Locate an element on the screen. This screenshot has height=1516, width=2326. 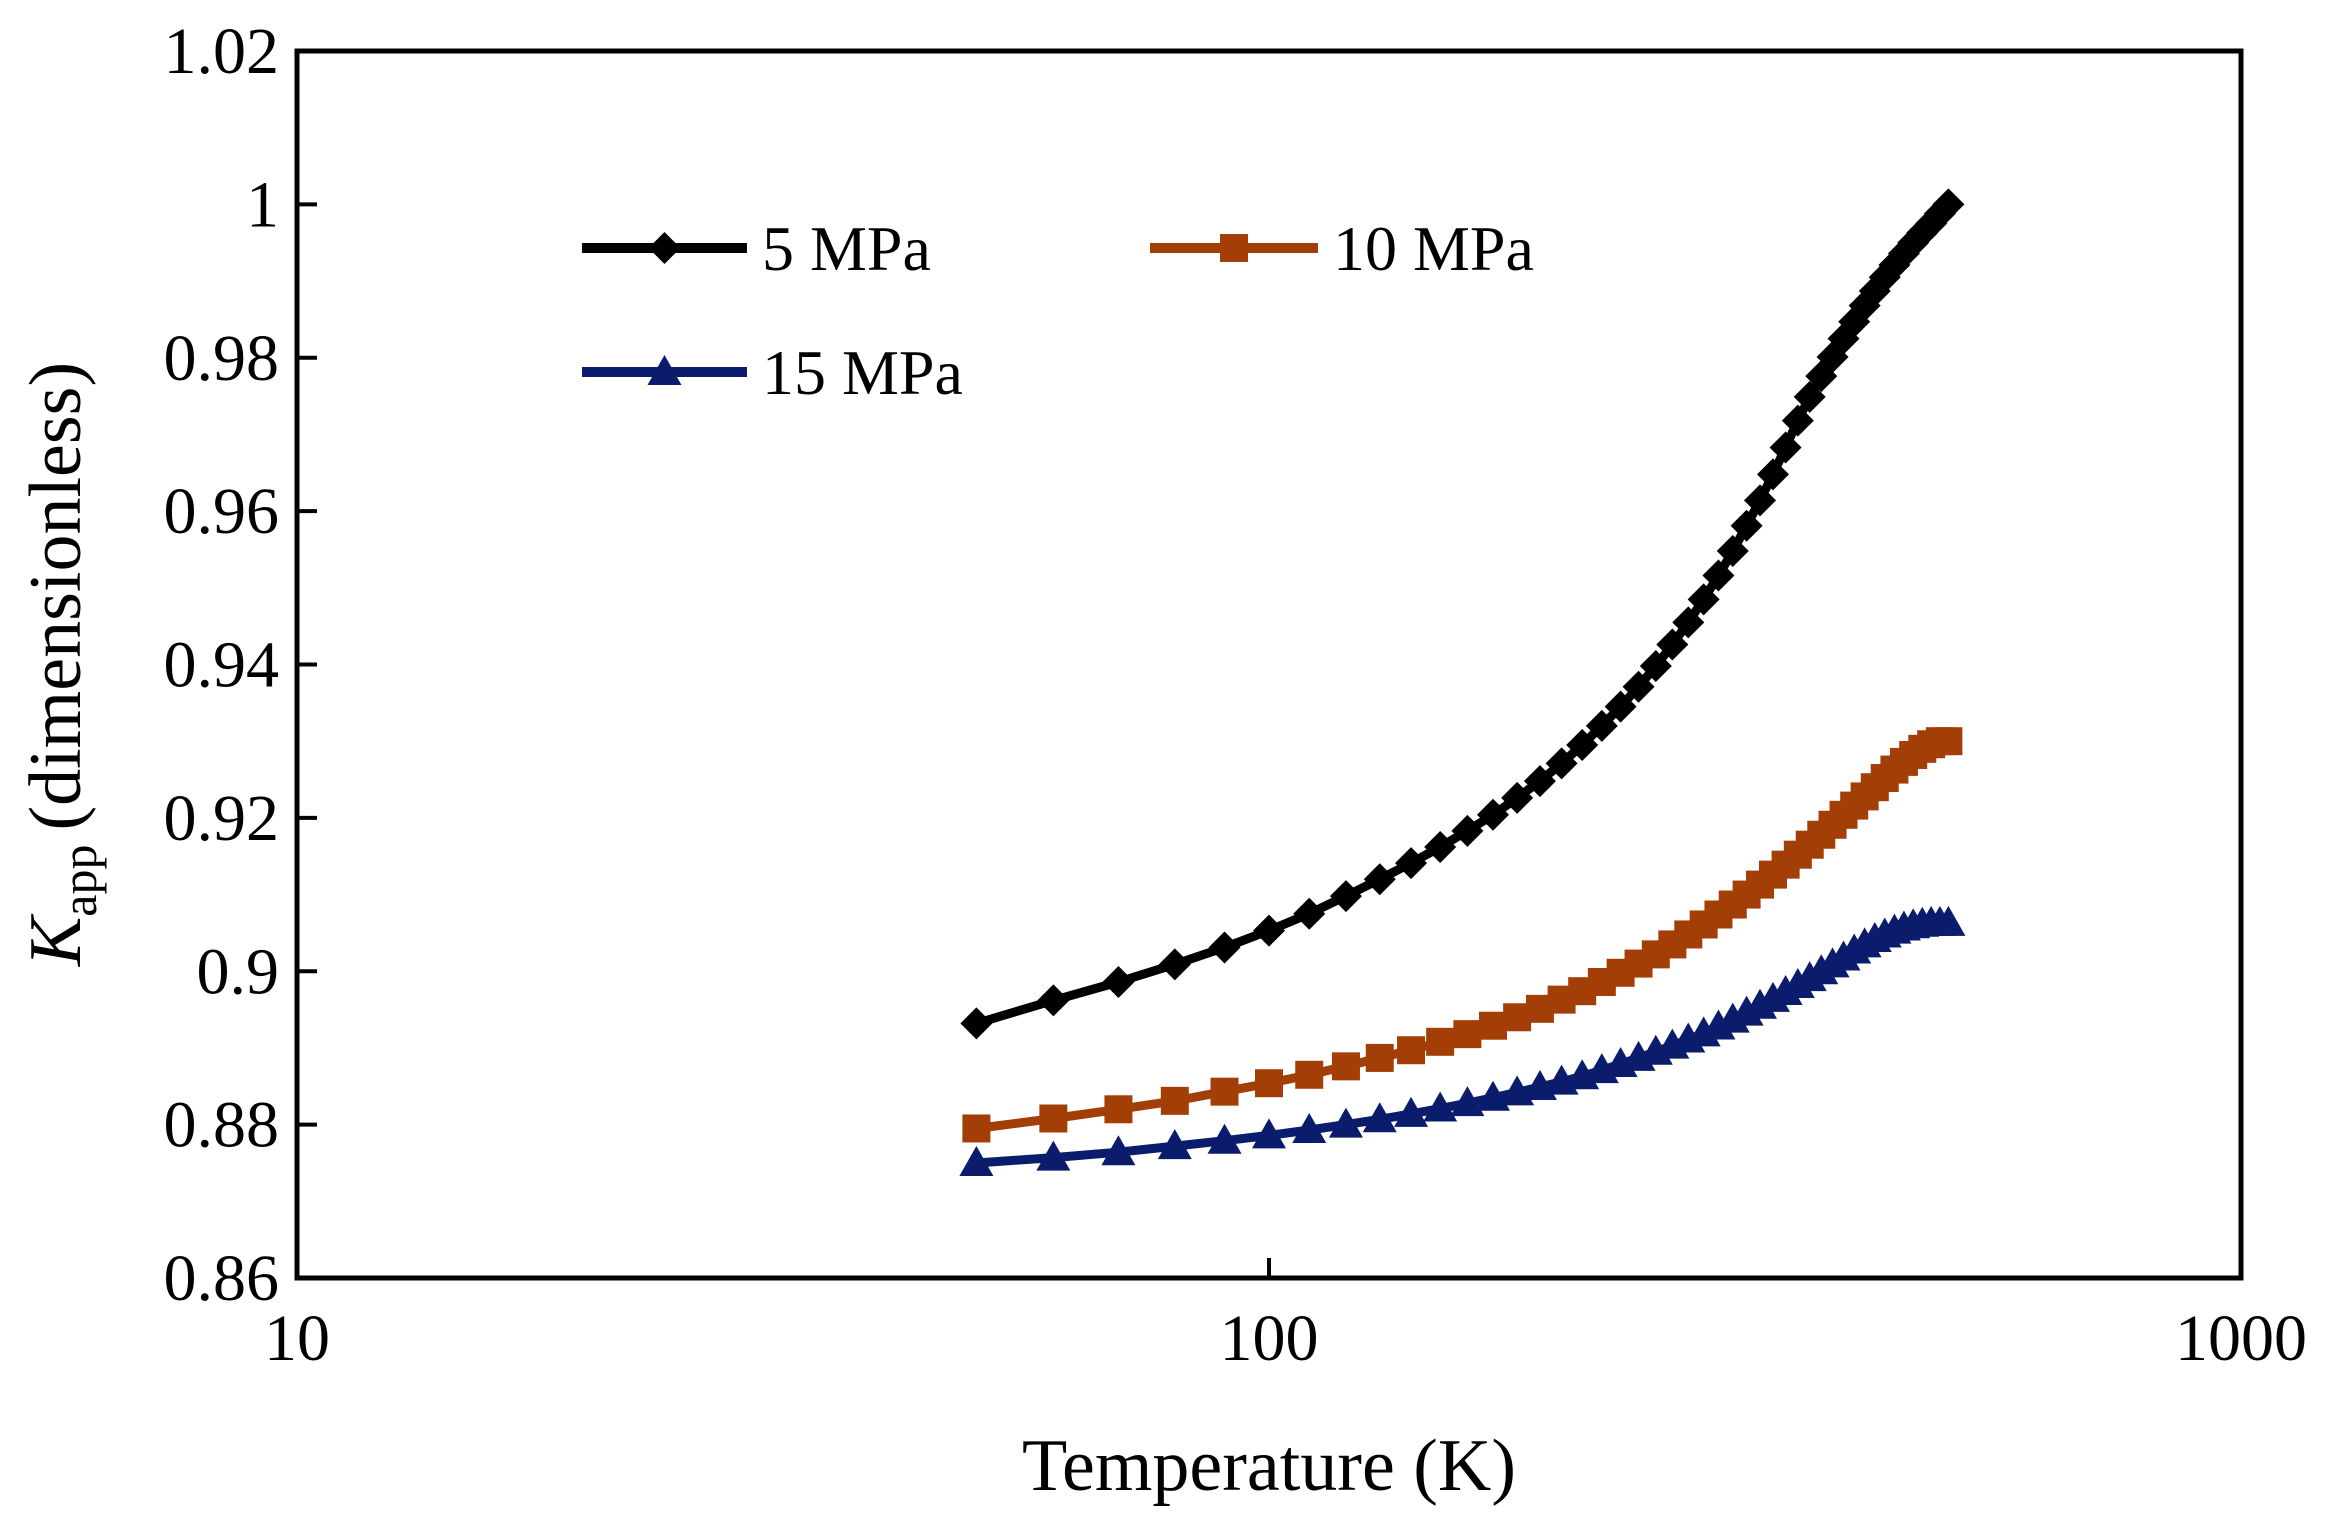
x-tick-label: 1000 is located at coordinates (2241, 1338).